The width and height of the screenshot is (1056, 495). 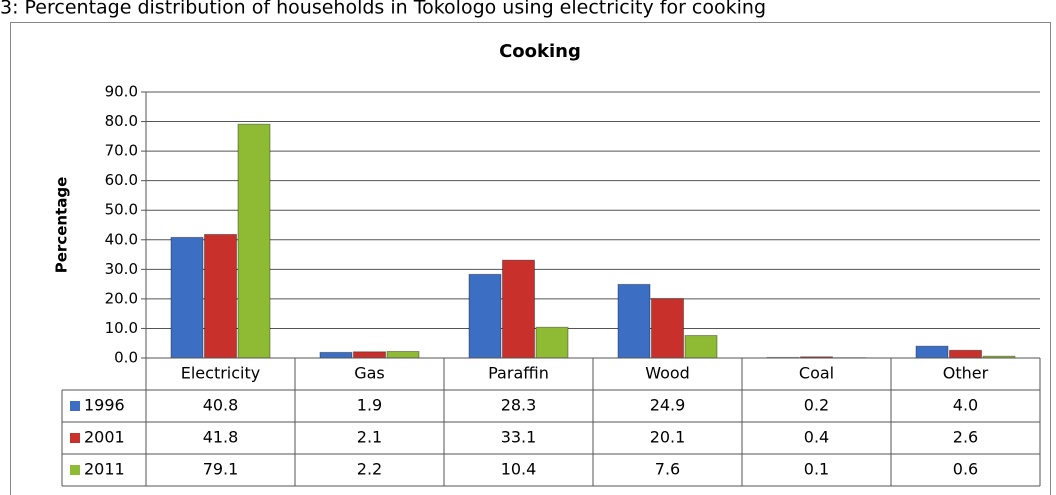 I want to click on table-value: 2.2, so click(x=369, y=469).